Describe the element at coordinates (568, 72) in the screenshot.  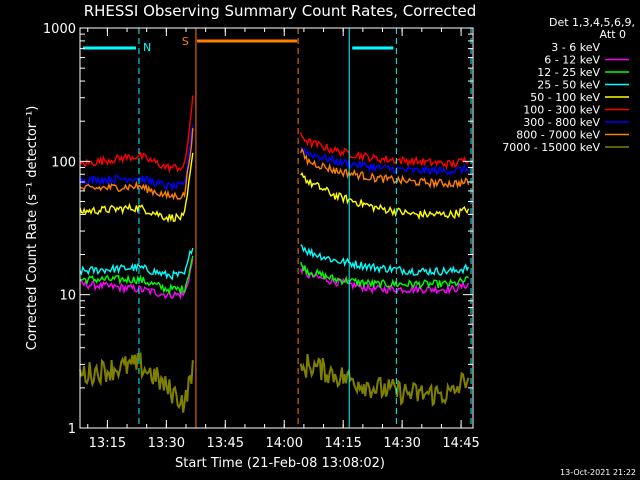
I see `legend-label: 12 - 25 keV` at that location.